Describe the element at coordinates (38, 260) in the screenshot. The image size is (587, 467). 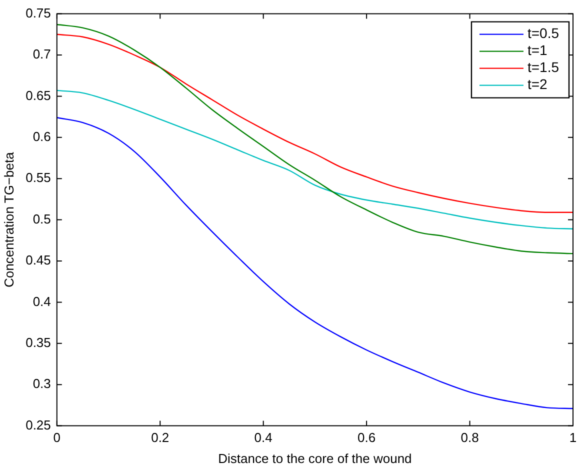
I see `y-tick-label: 0.45` at that location.